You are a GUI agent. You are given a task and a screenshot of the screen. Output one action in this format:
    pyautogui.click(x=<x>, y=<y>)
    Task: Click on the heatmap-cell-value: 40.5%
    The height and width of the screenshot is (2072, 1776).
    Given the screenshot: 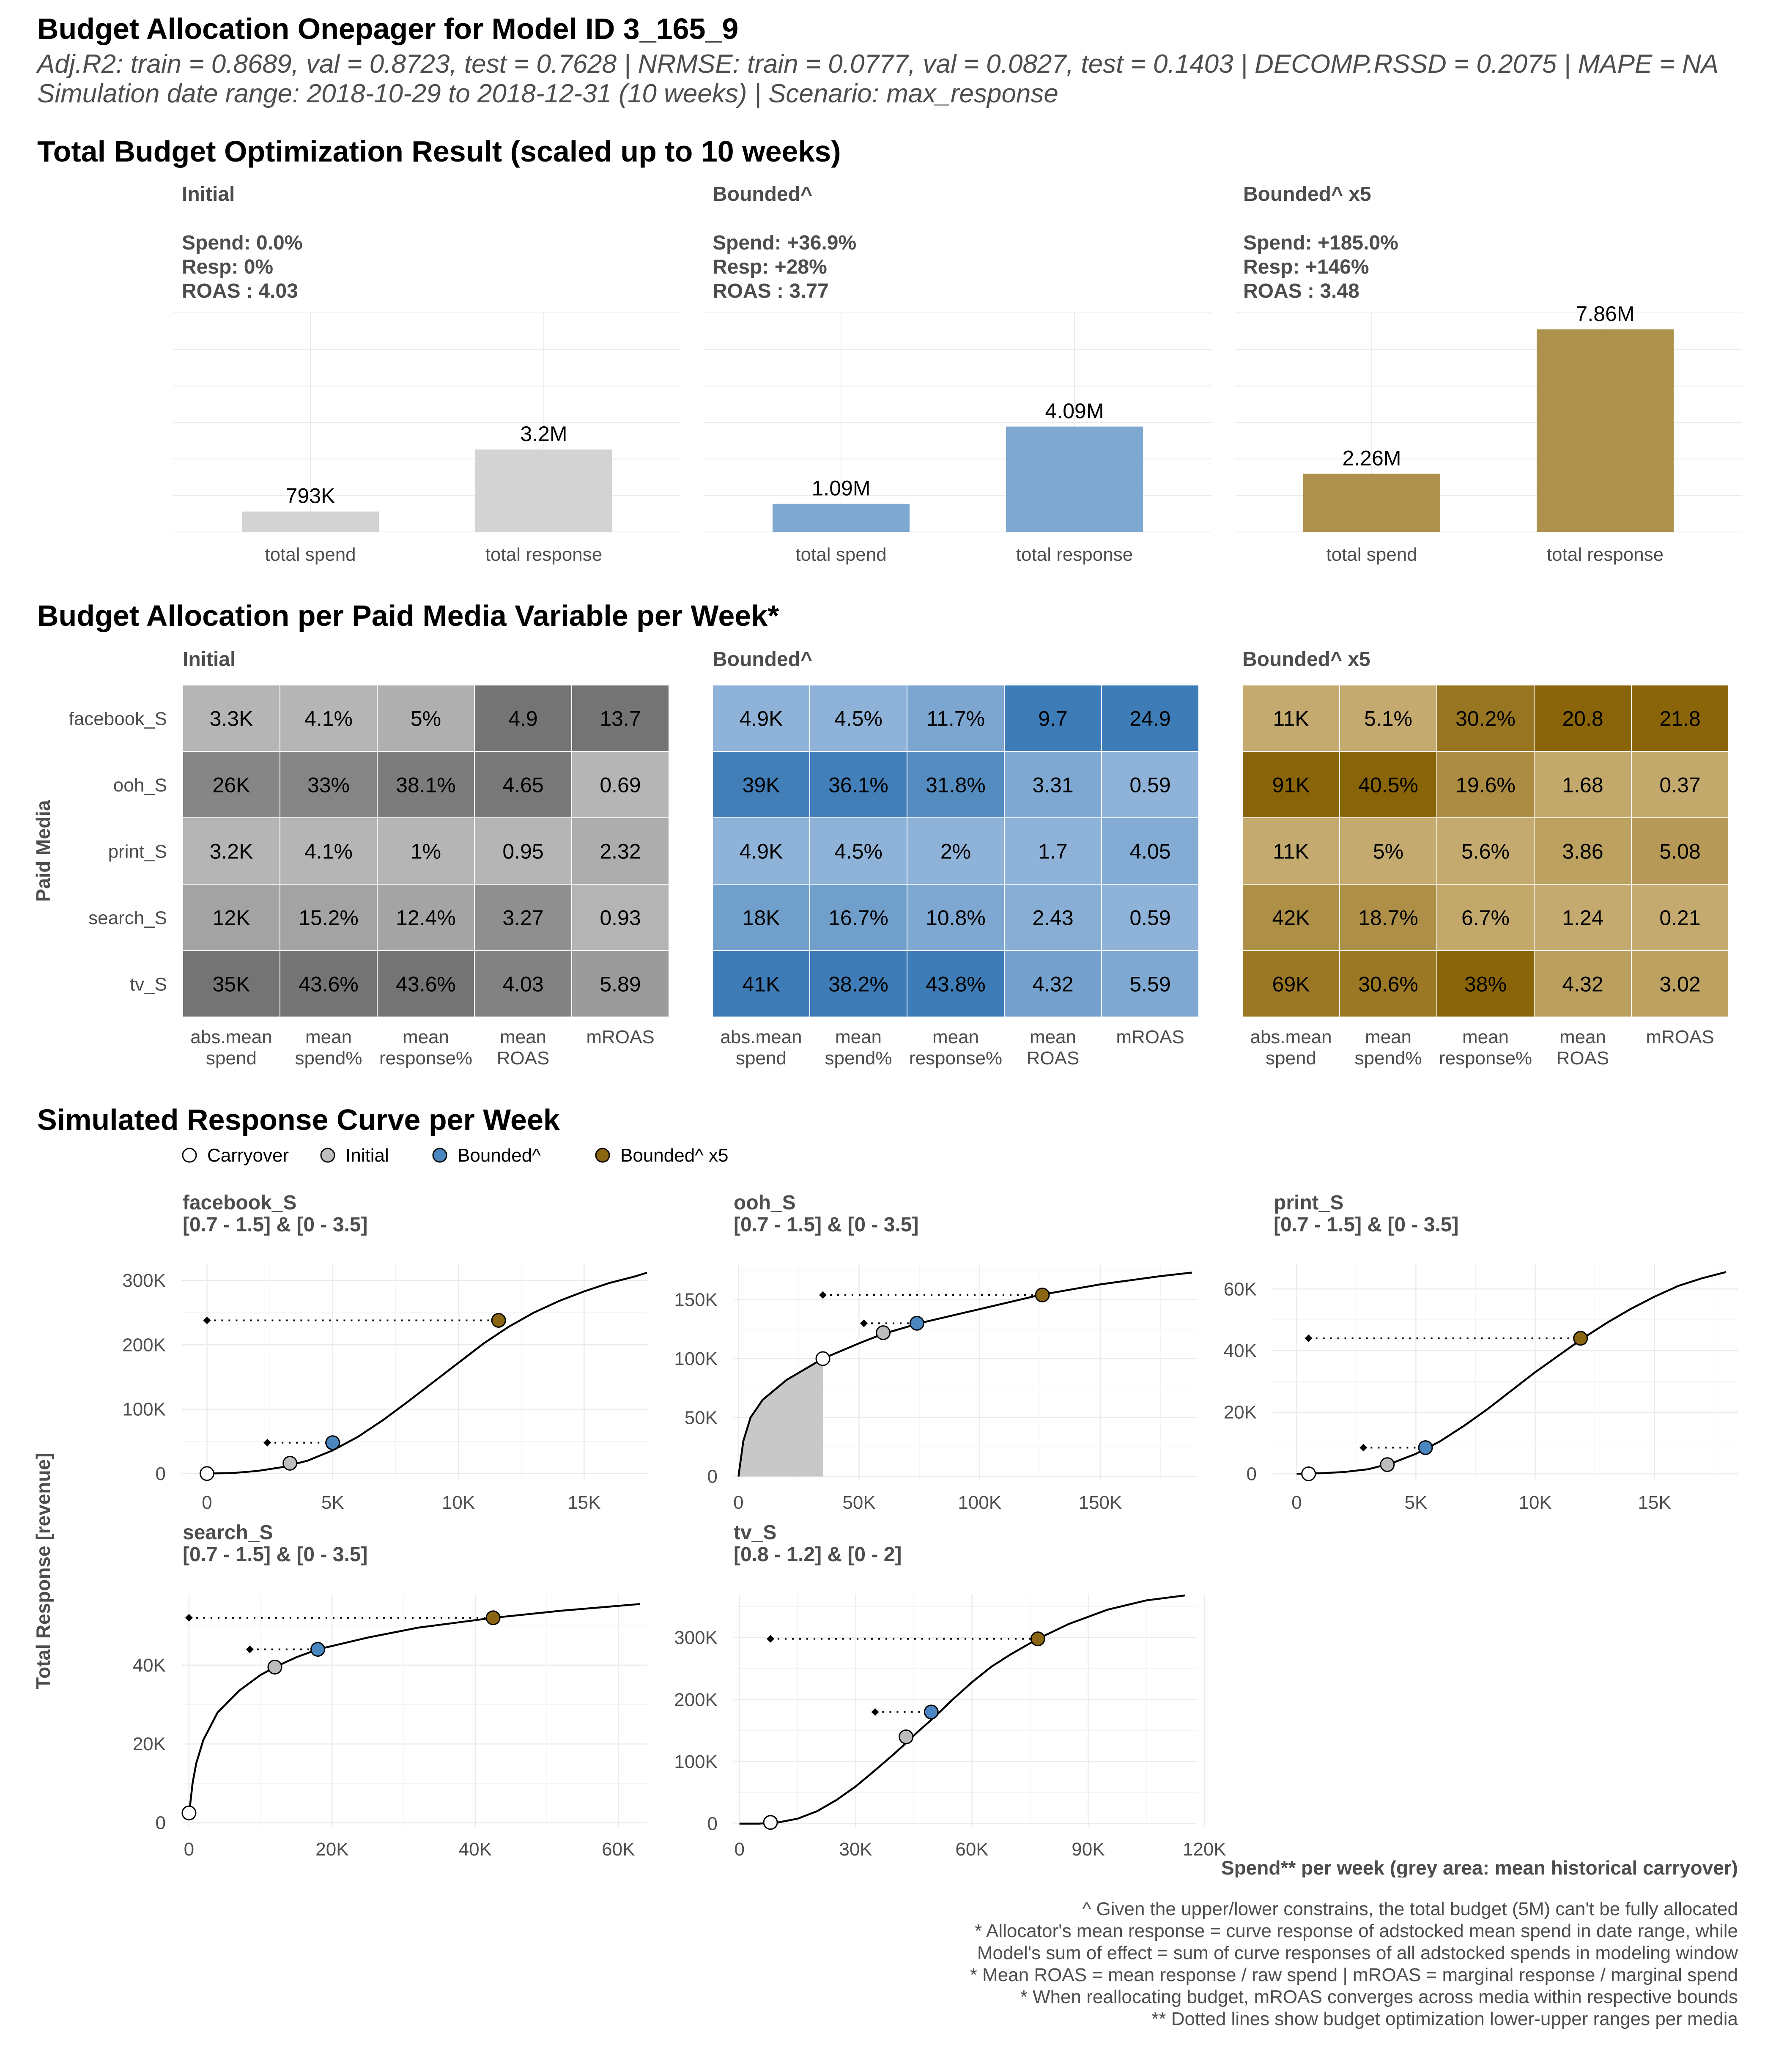 What is the action you would take?
    pyautogui.click(x=1388, y=785)
    